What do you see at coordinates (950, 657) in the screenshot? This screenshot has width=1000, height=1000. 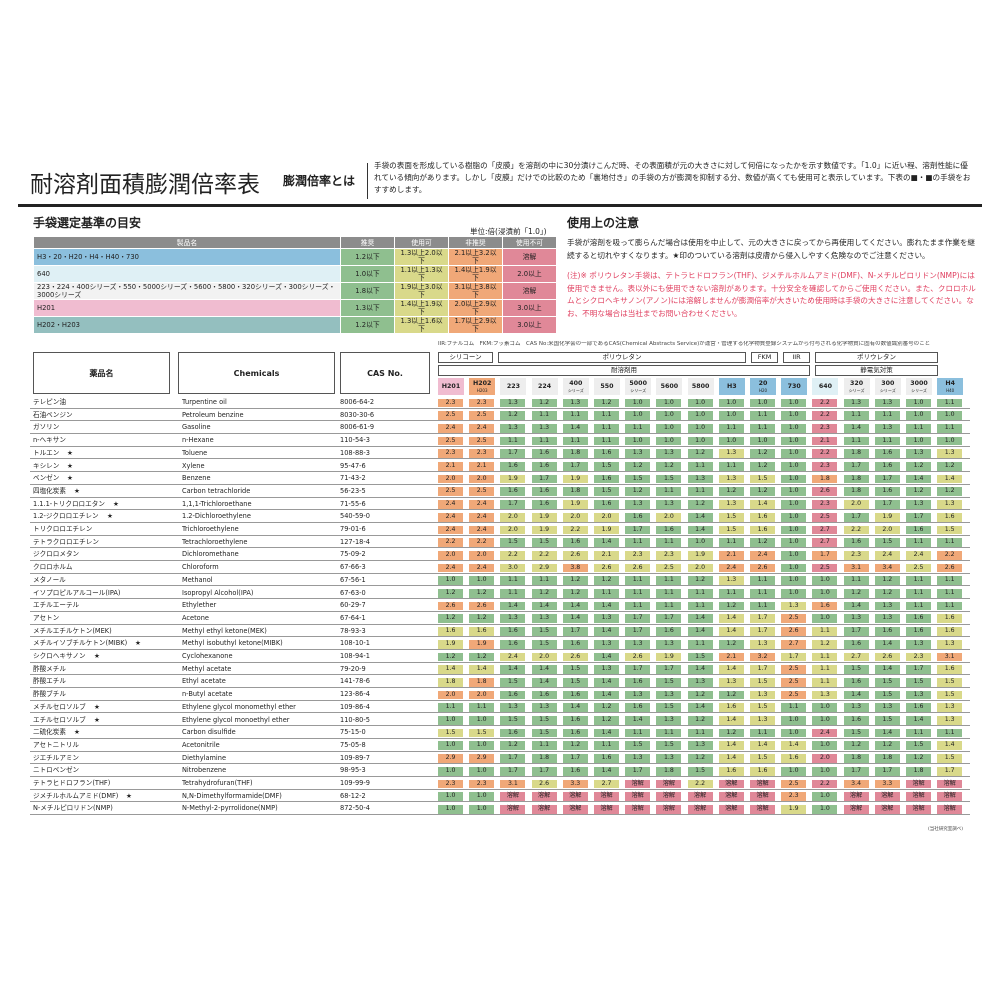 I see `swelling-value: 3.1` at bounding box center [950, 657].